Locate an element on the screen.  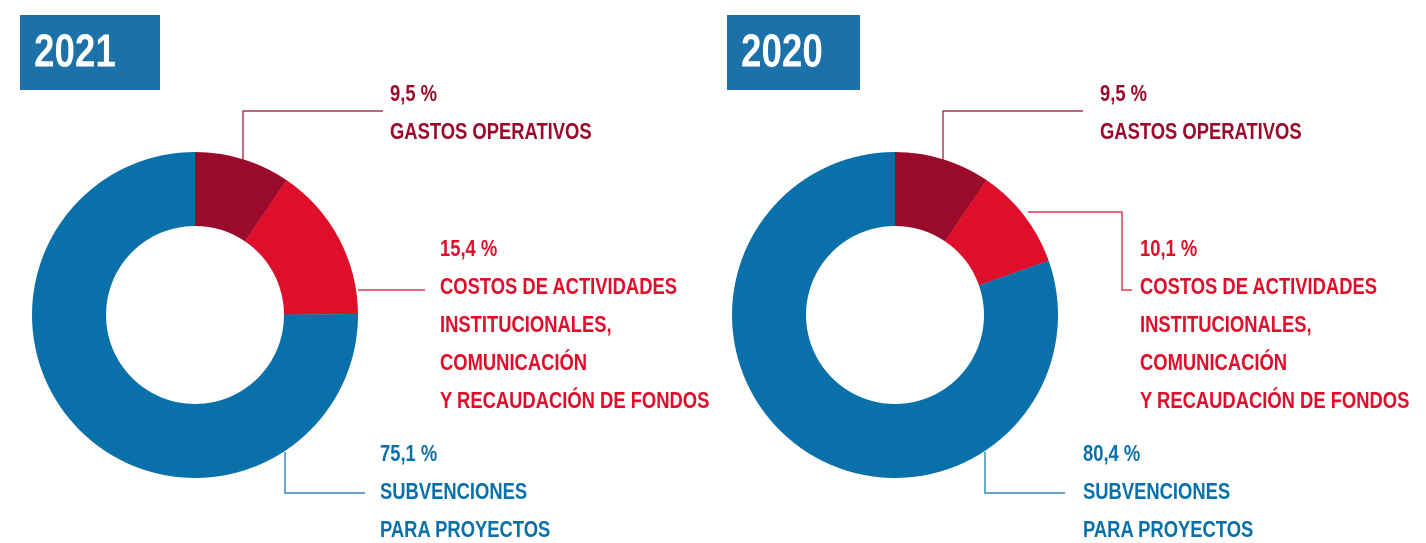
value-label-group: 10,1 % is located at coordinates (1168, 248).